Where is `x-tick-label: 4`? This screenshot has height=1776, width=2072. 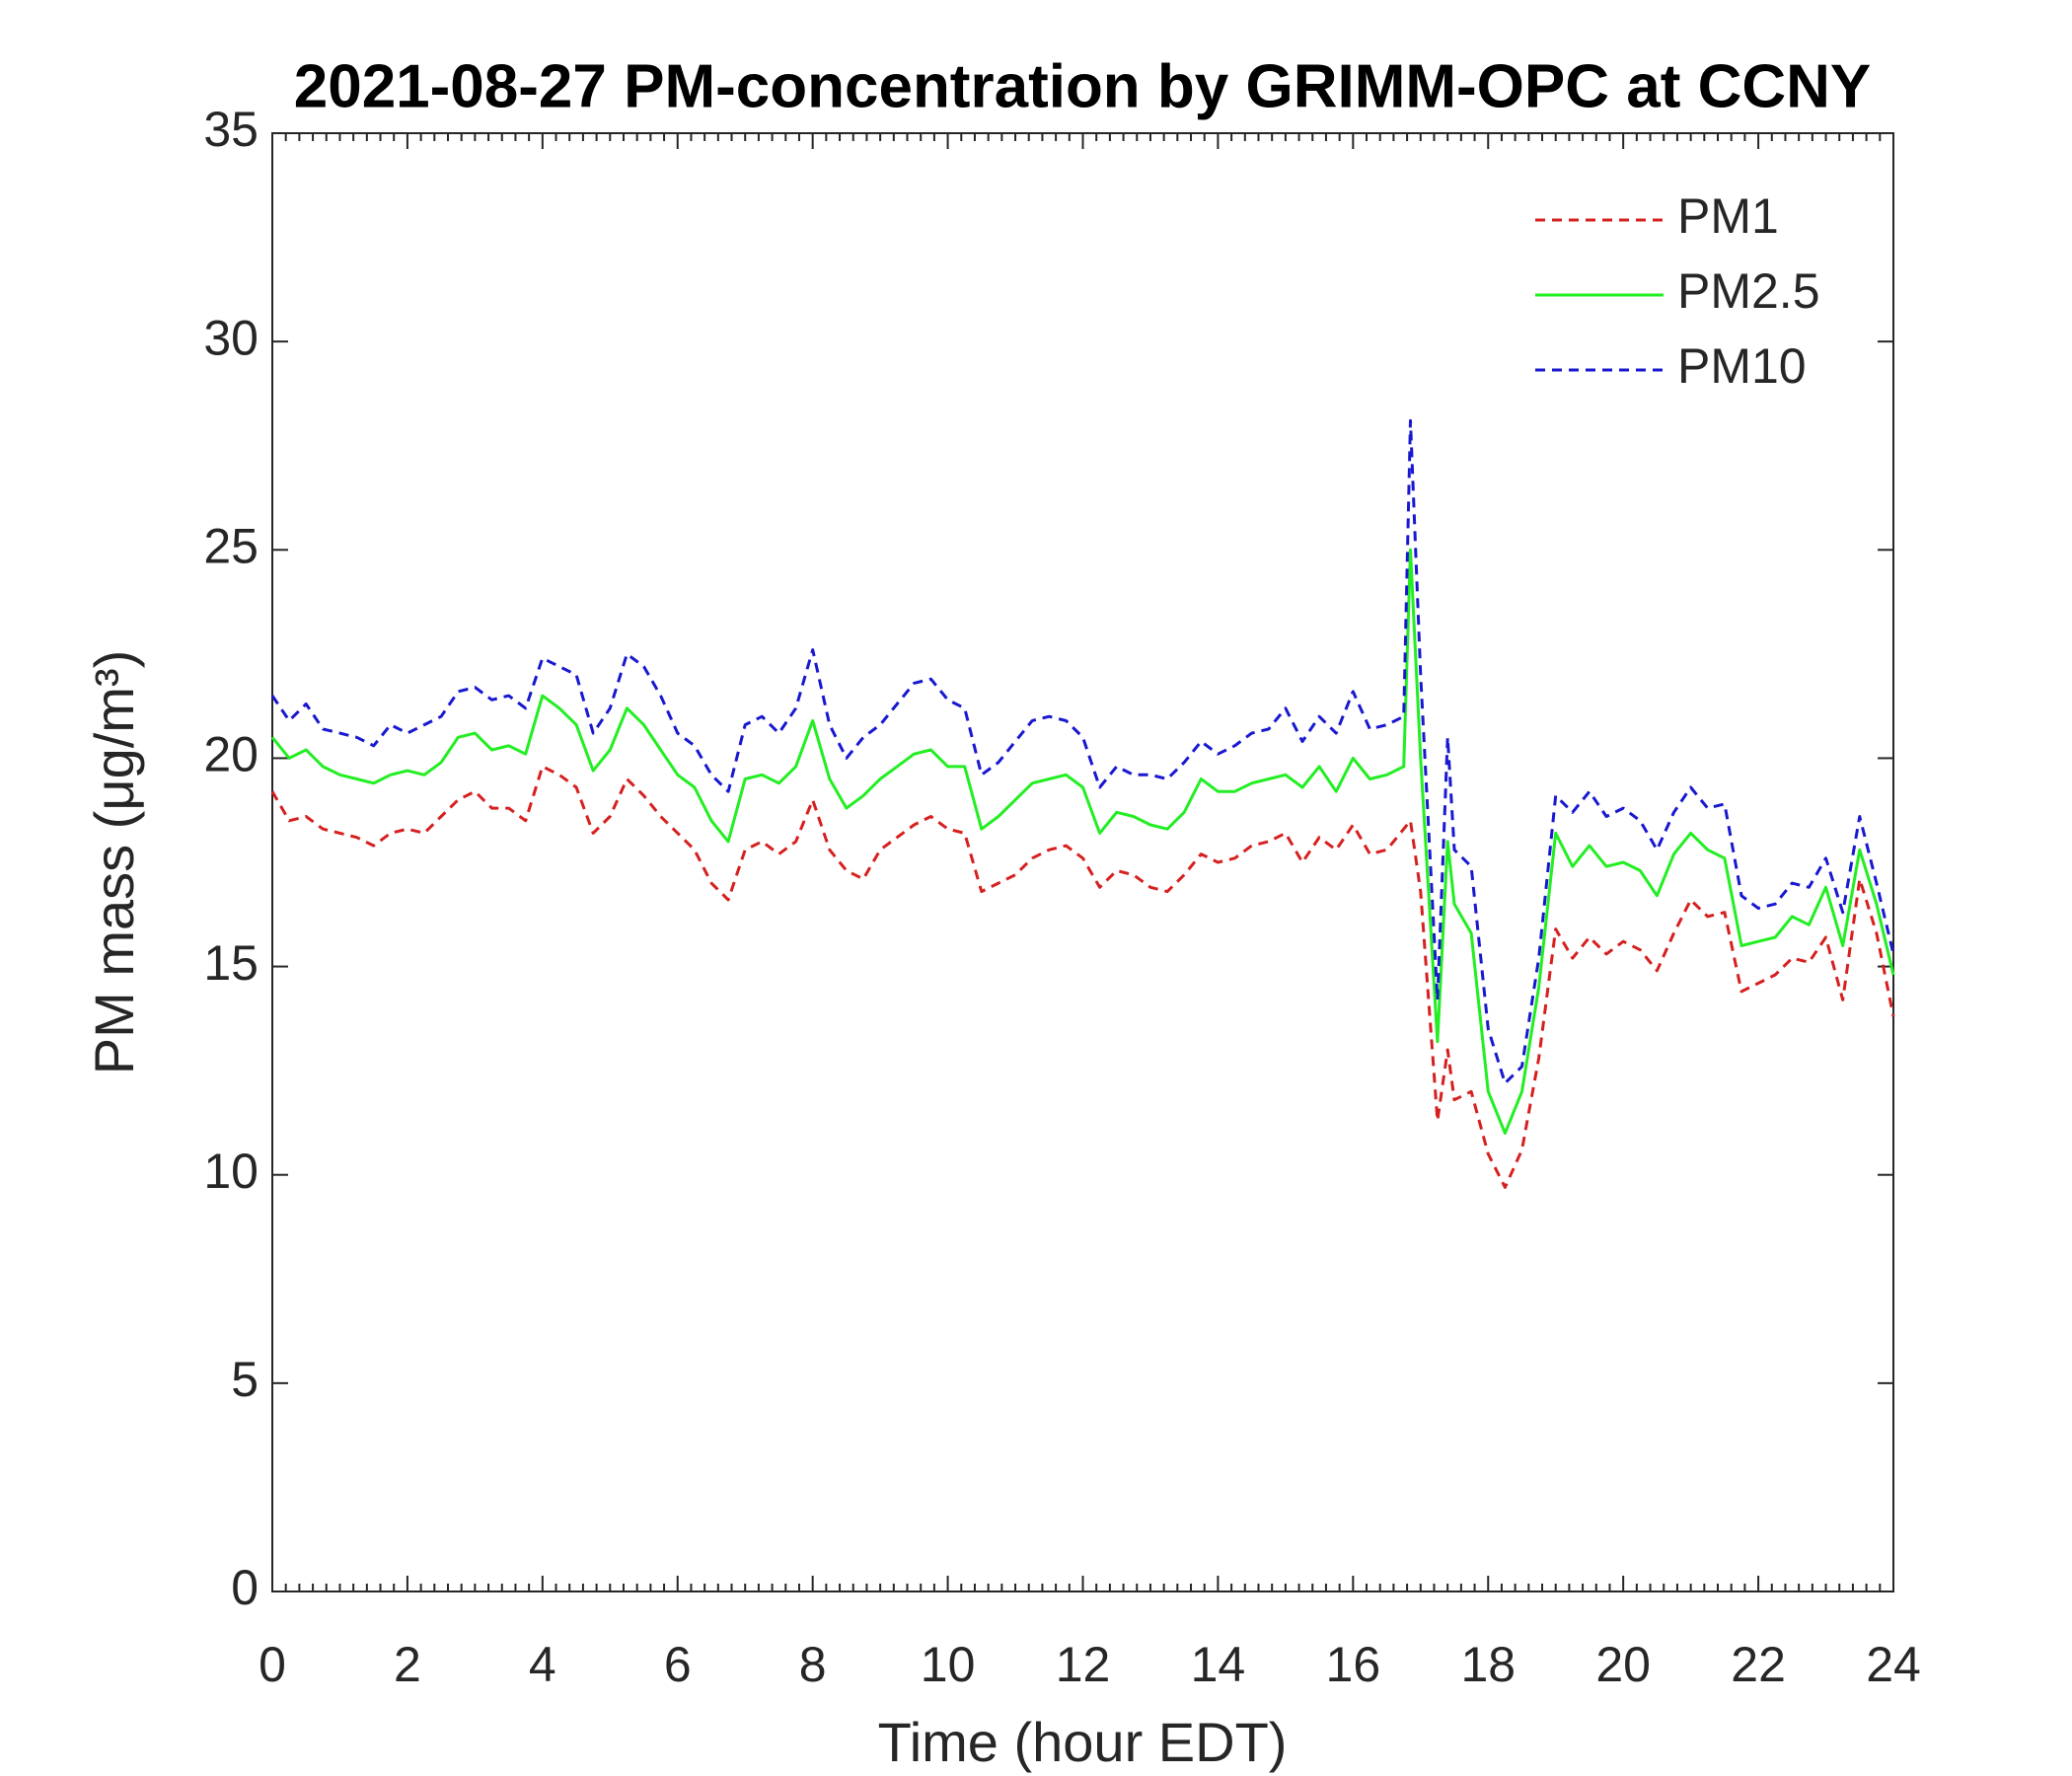 x-tick-label: 4 is located at coordinates (543, 1665).